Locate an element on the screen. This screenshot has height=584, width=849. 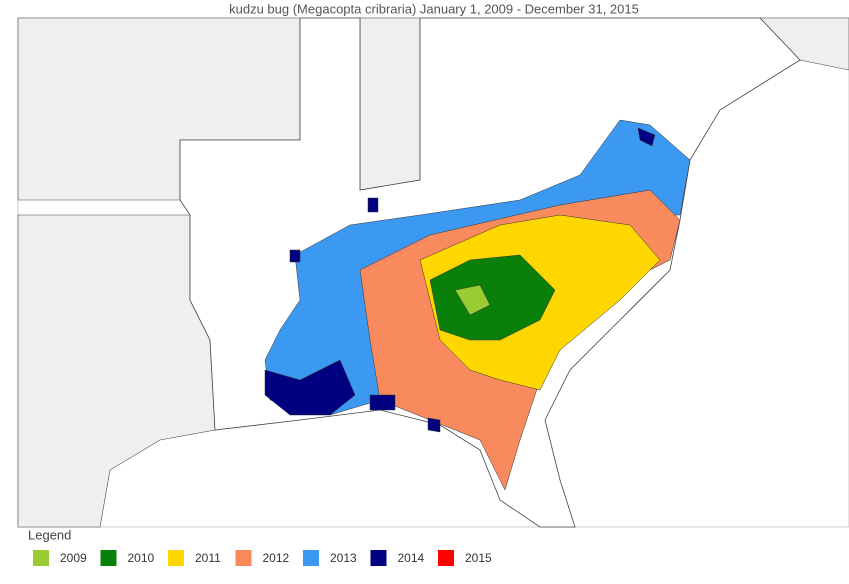
legend: 2009 2010 2011 2012 2013 2014 2015 is located at coordinates (262, 558).